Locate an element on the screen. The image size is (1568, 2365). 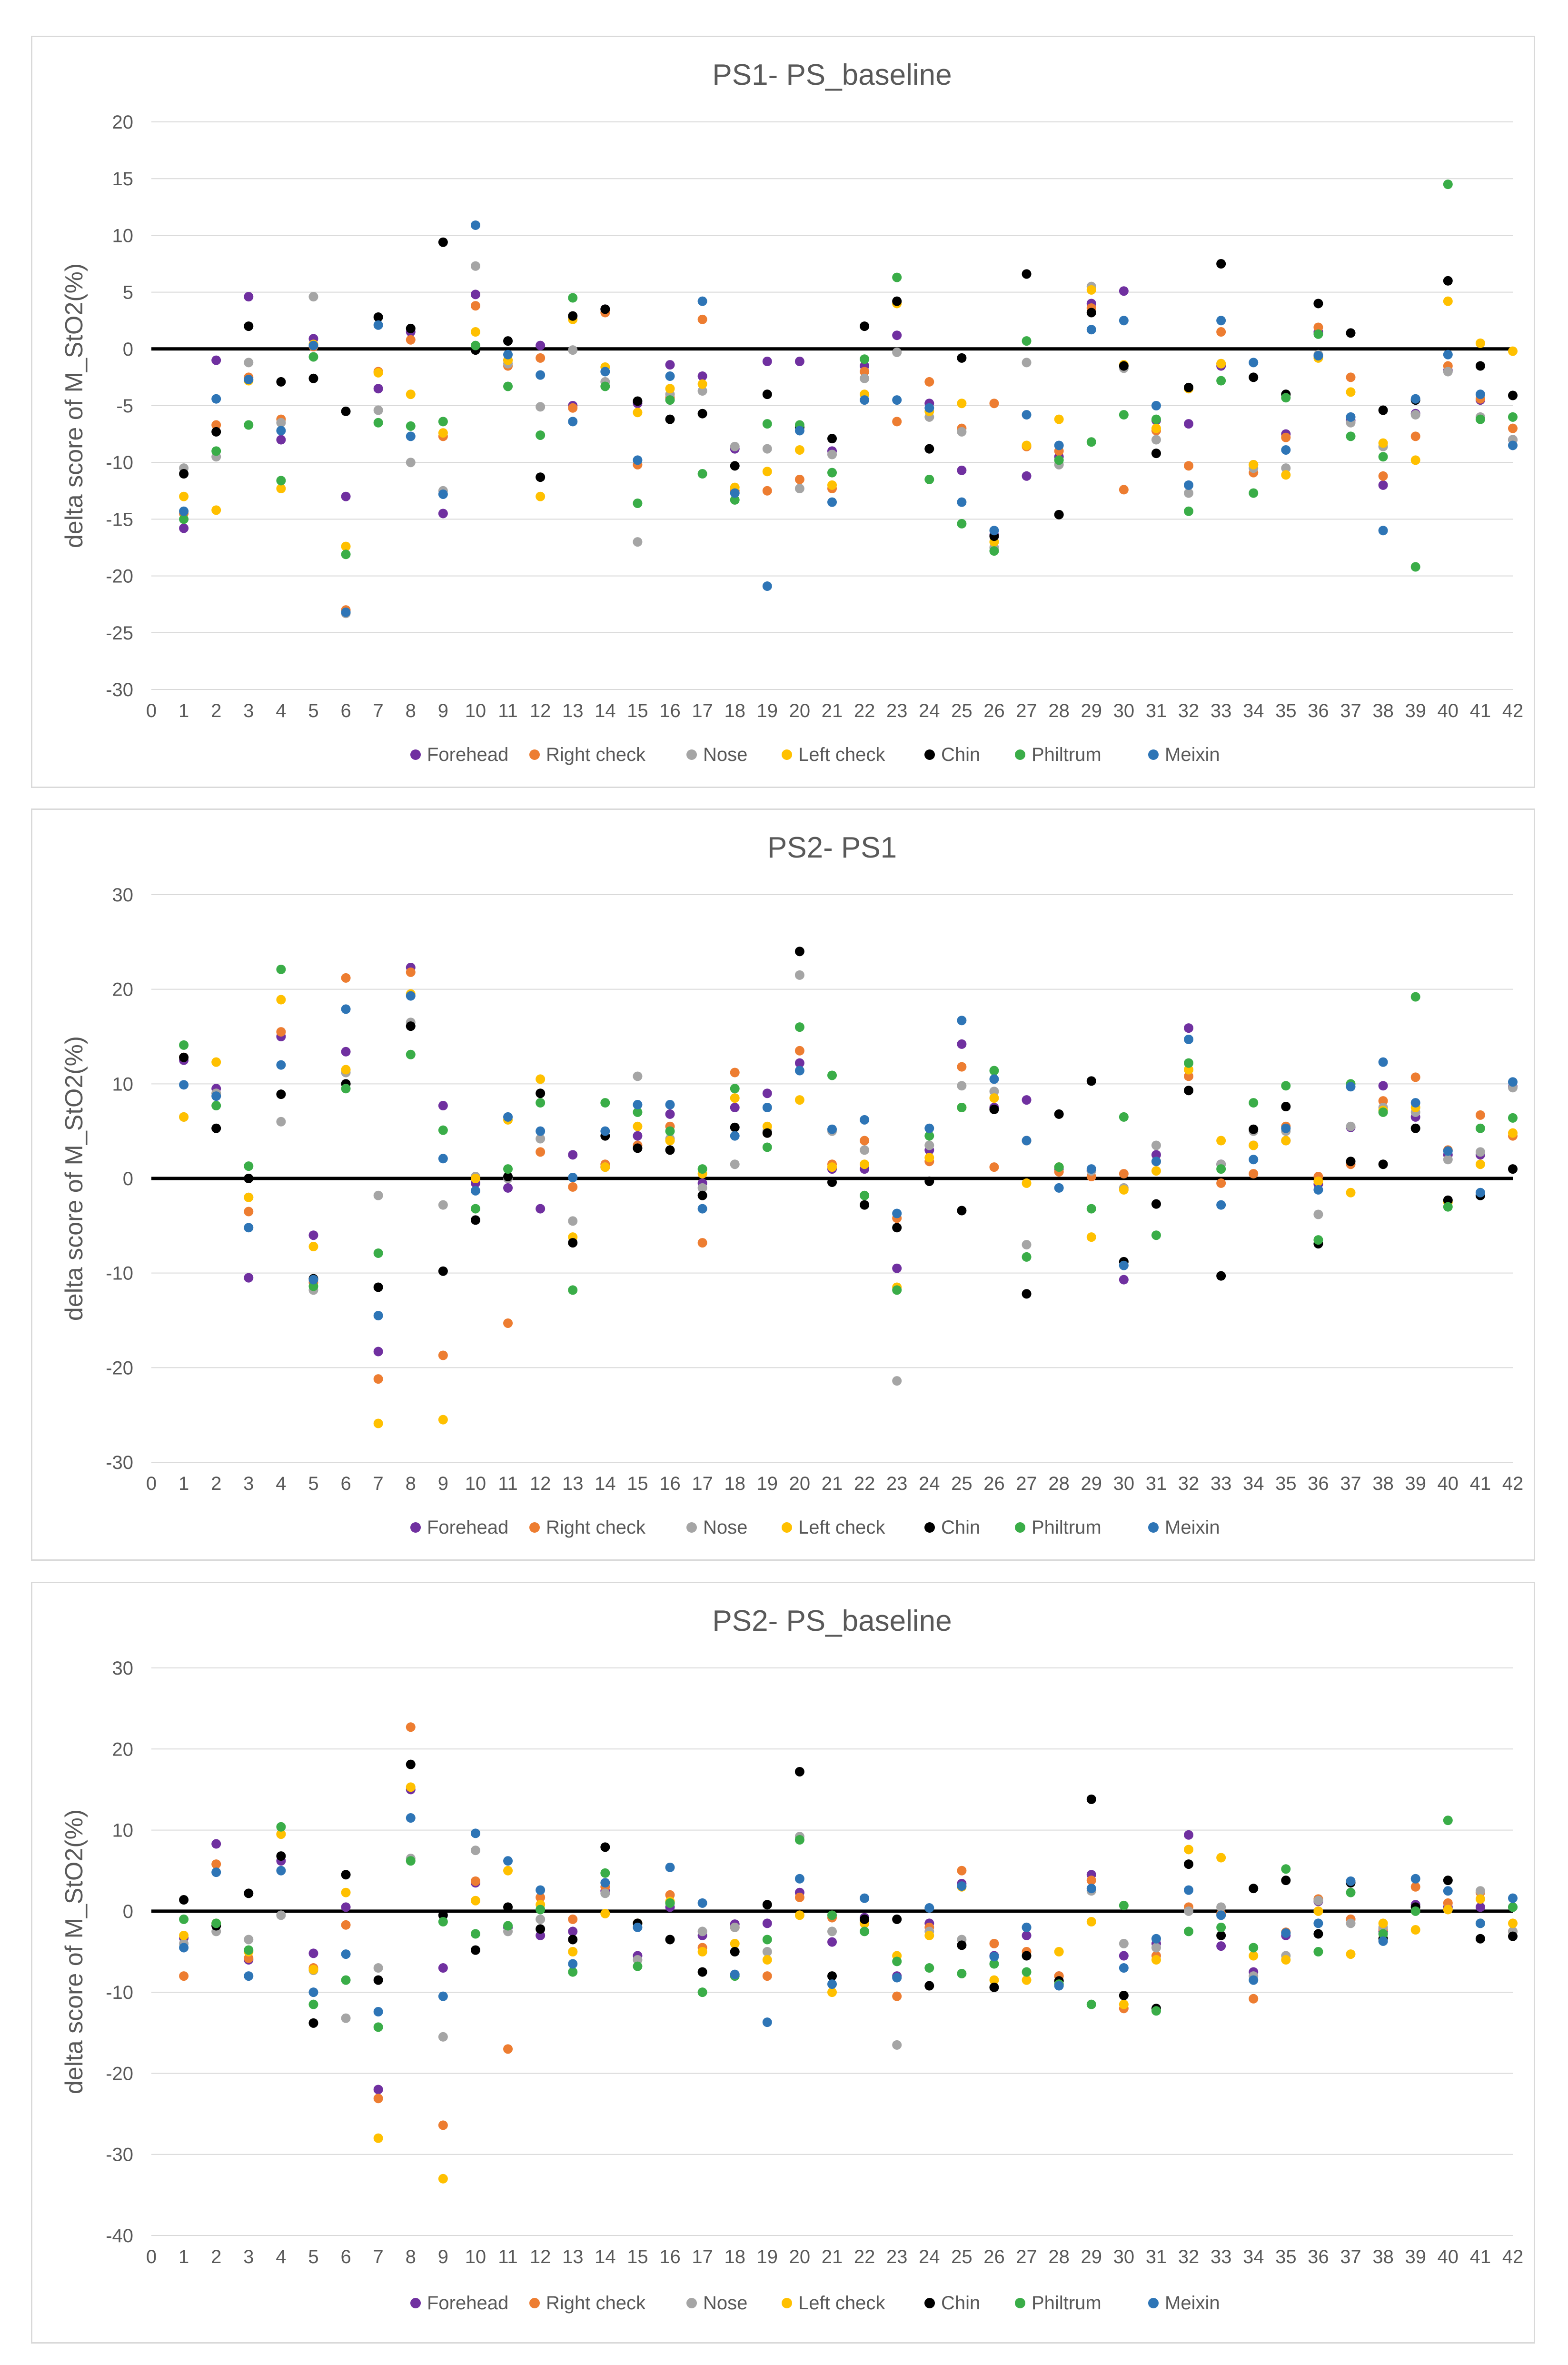
x-tick-label: 18 is located at coordinates (735, 1484).